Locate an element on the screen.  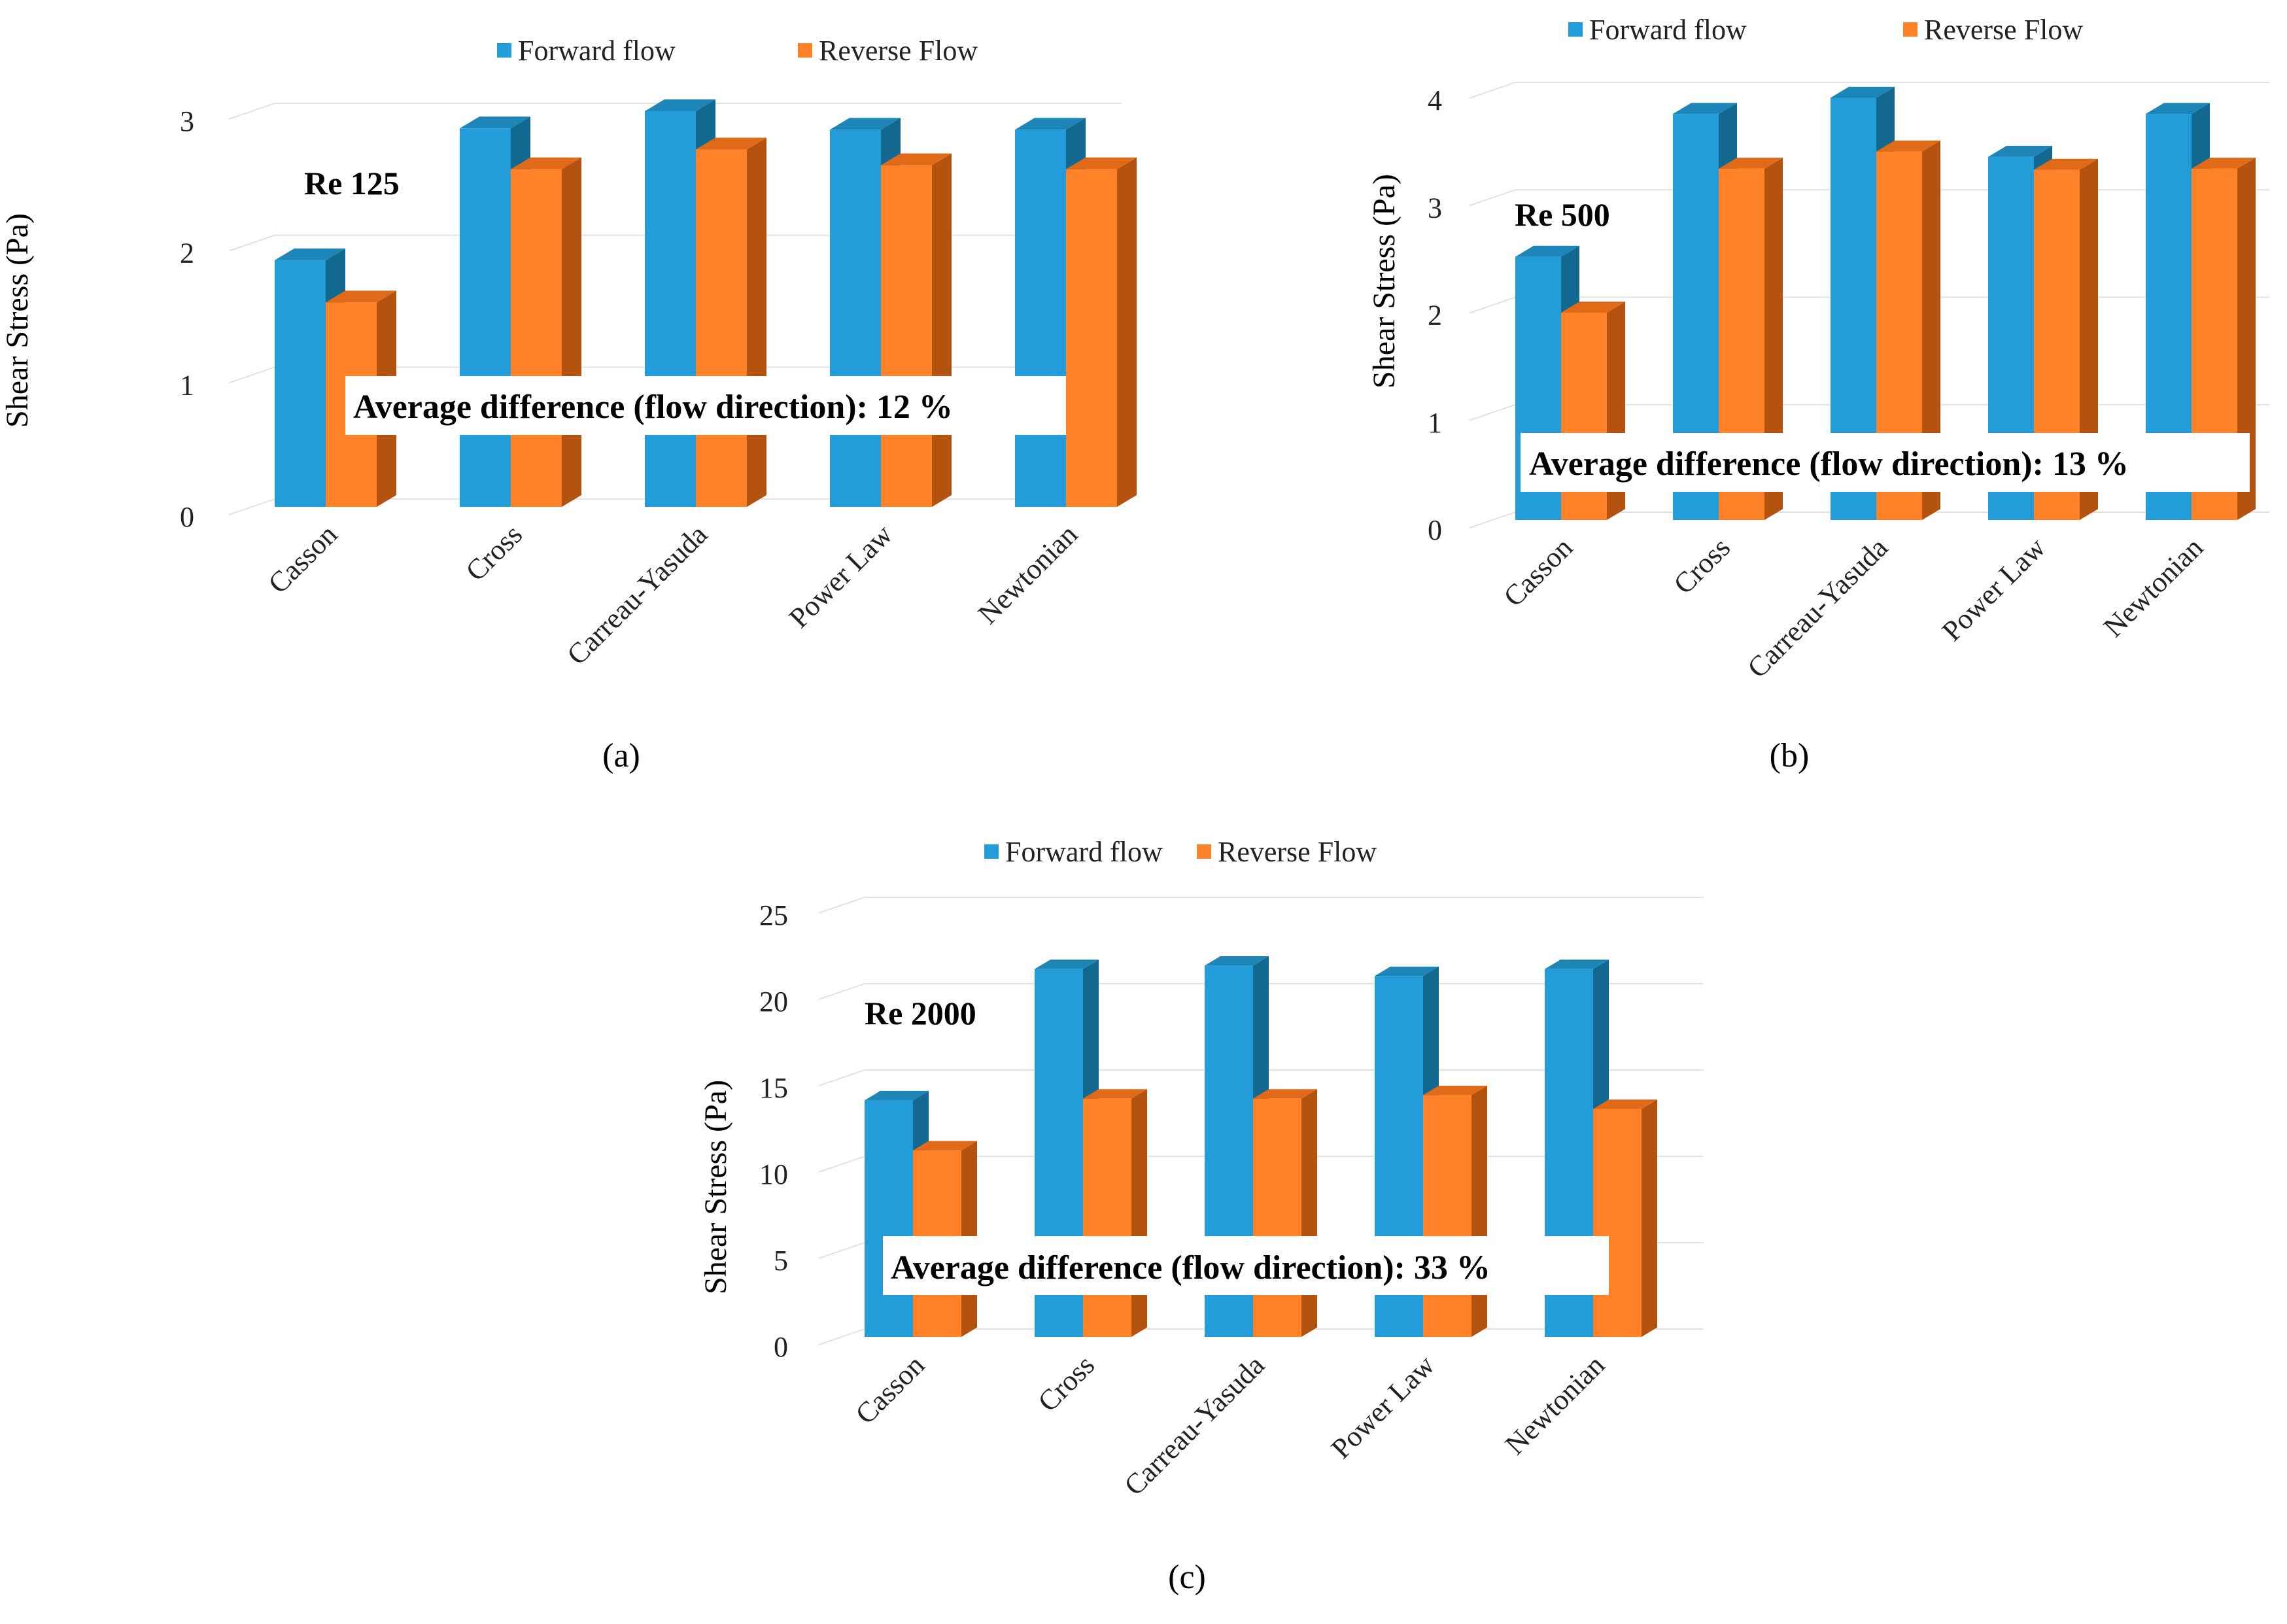
bar-top-b-forward-cross is located at coordinates (1705, 108).